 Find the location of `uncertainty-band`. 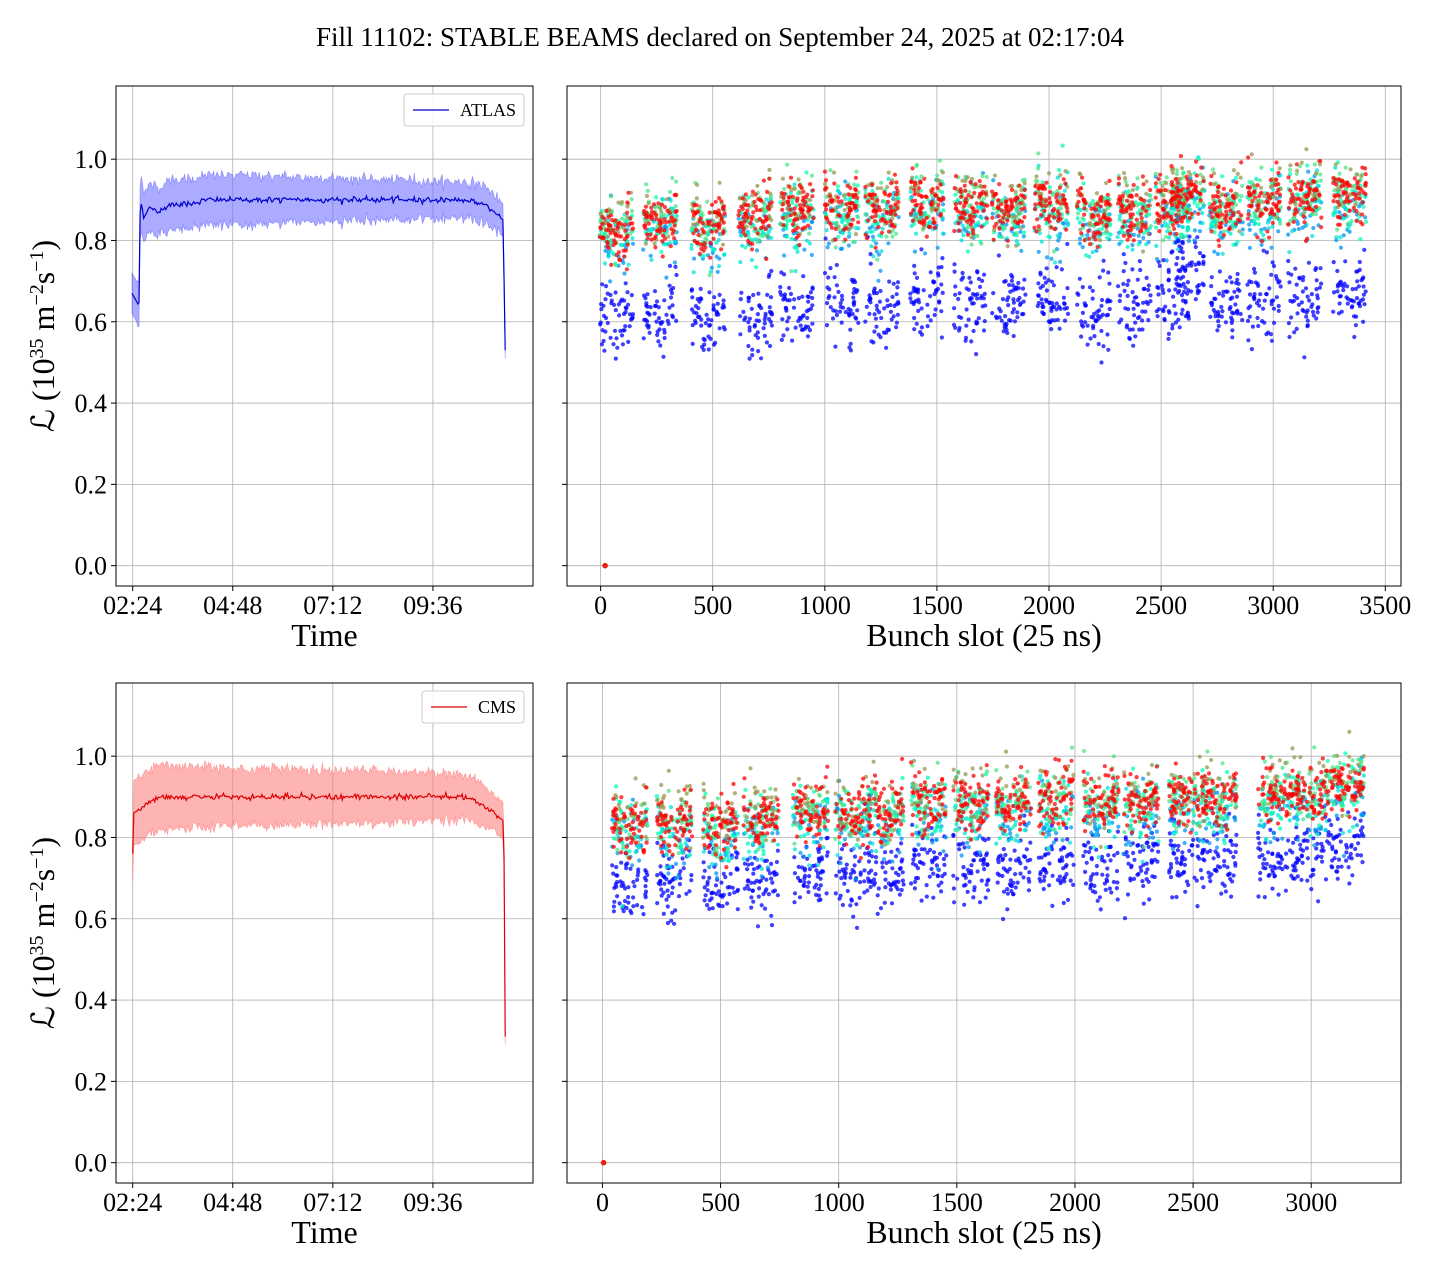

uncertainty-band is located at coordinates (318, 264).